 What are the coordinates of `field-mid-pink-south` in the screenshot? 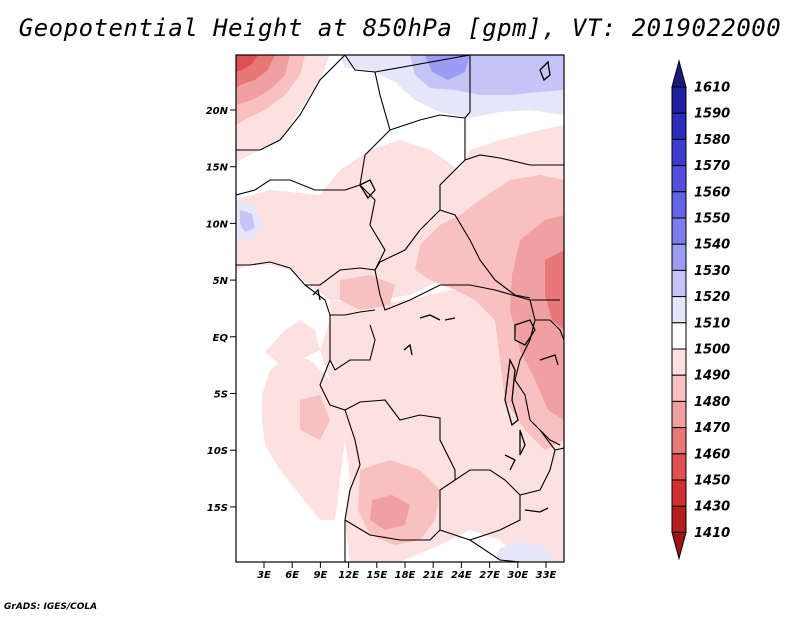 It's located at (390, 512).